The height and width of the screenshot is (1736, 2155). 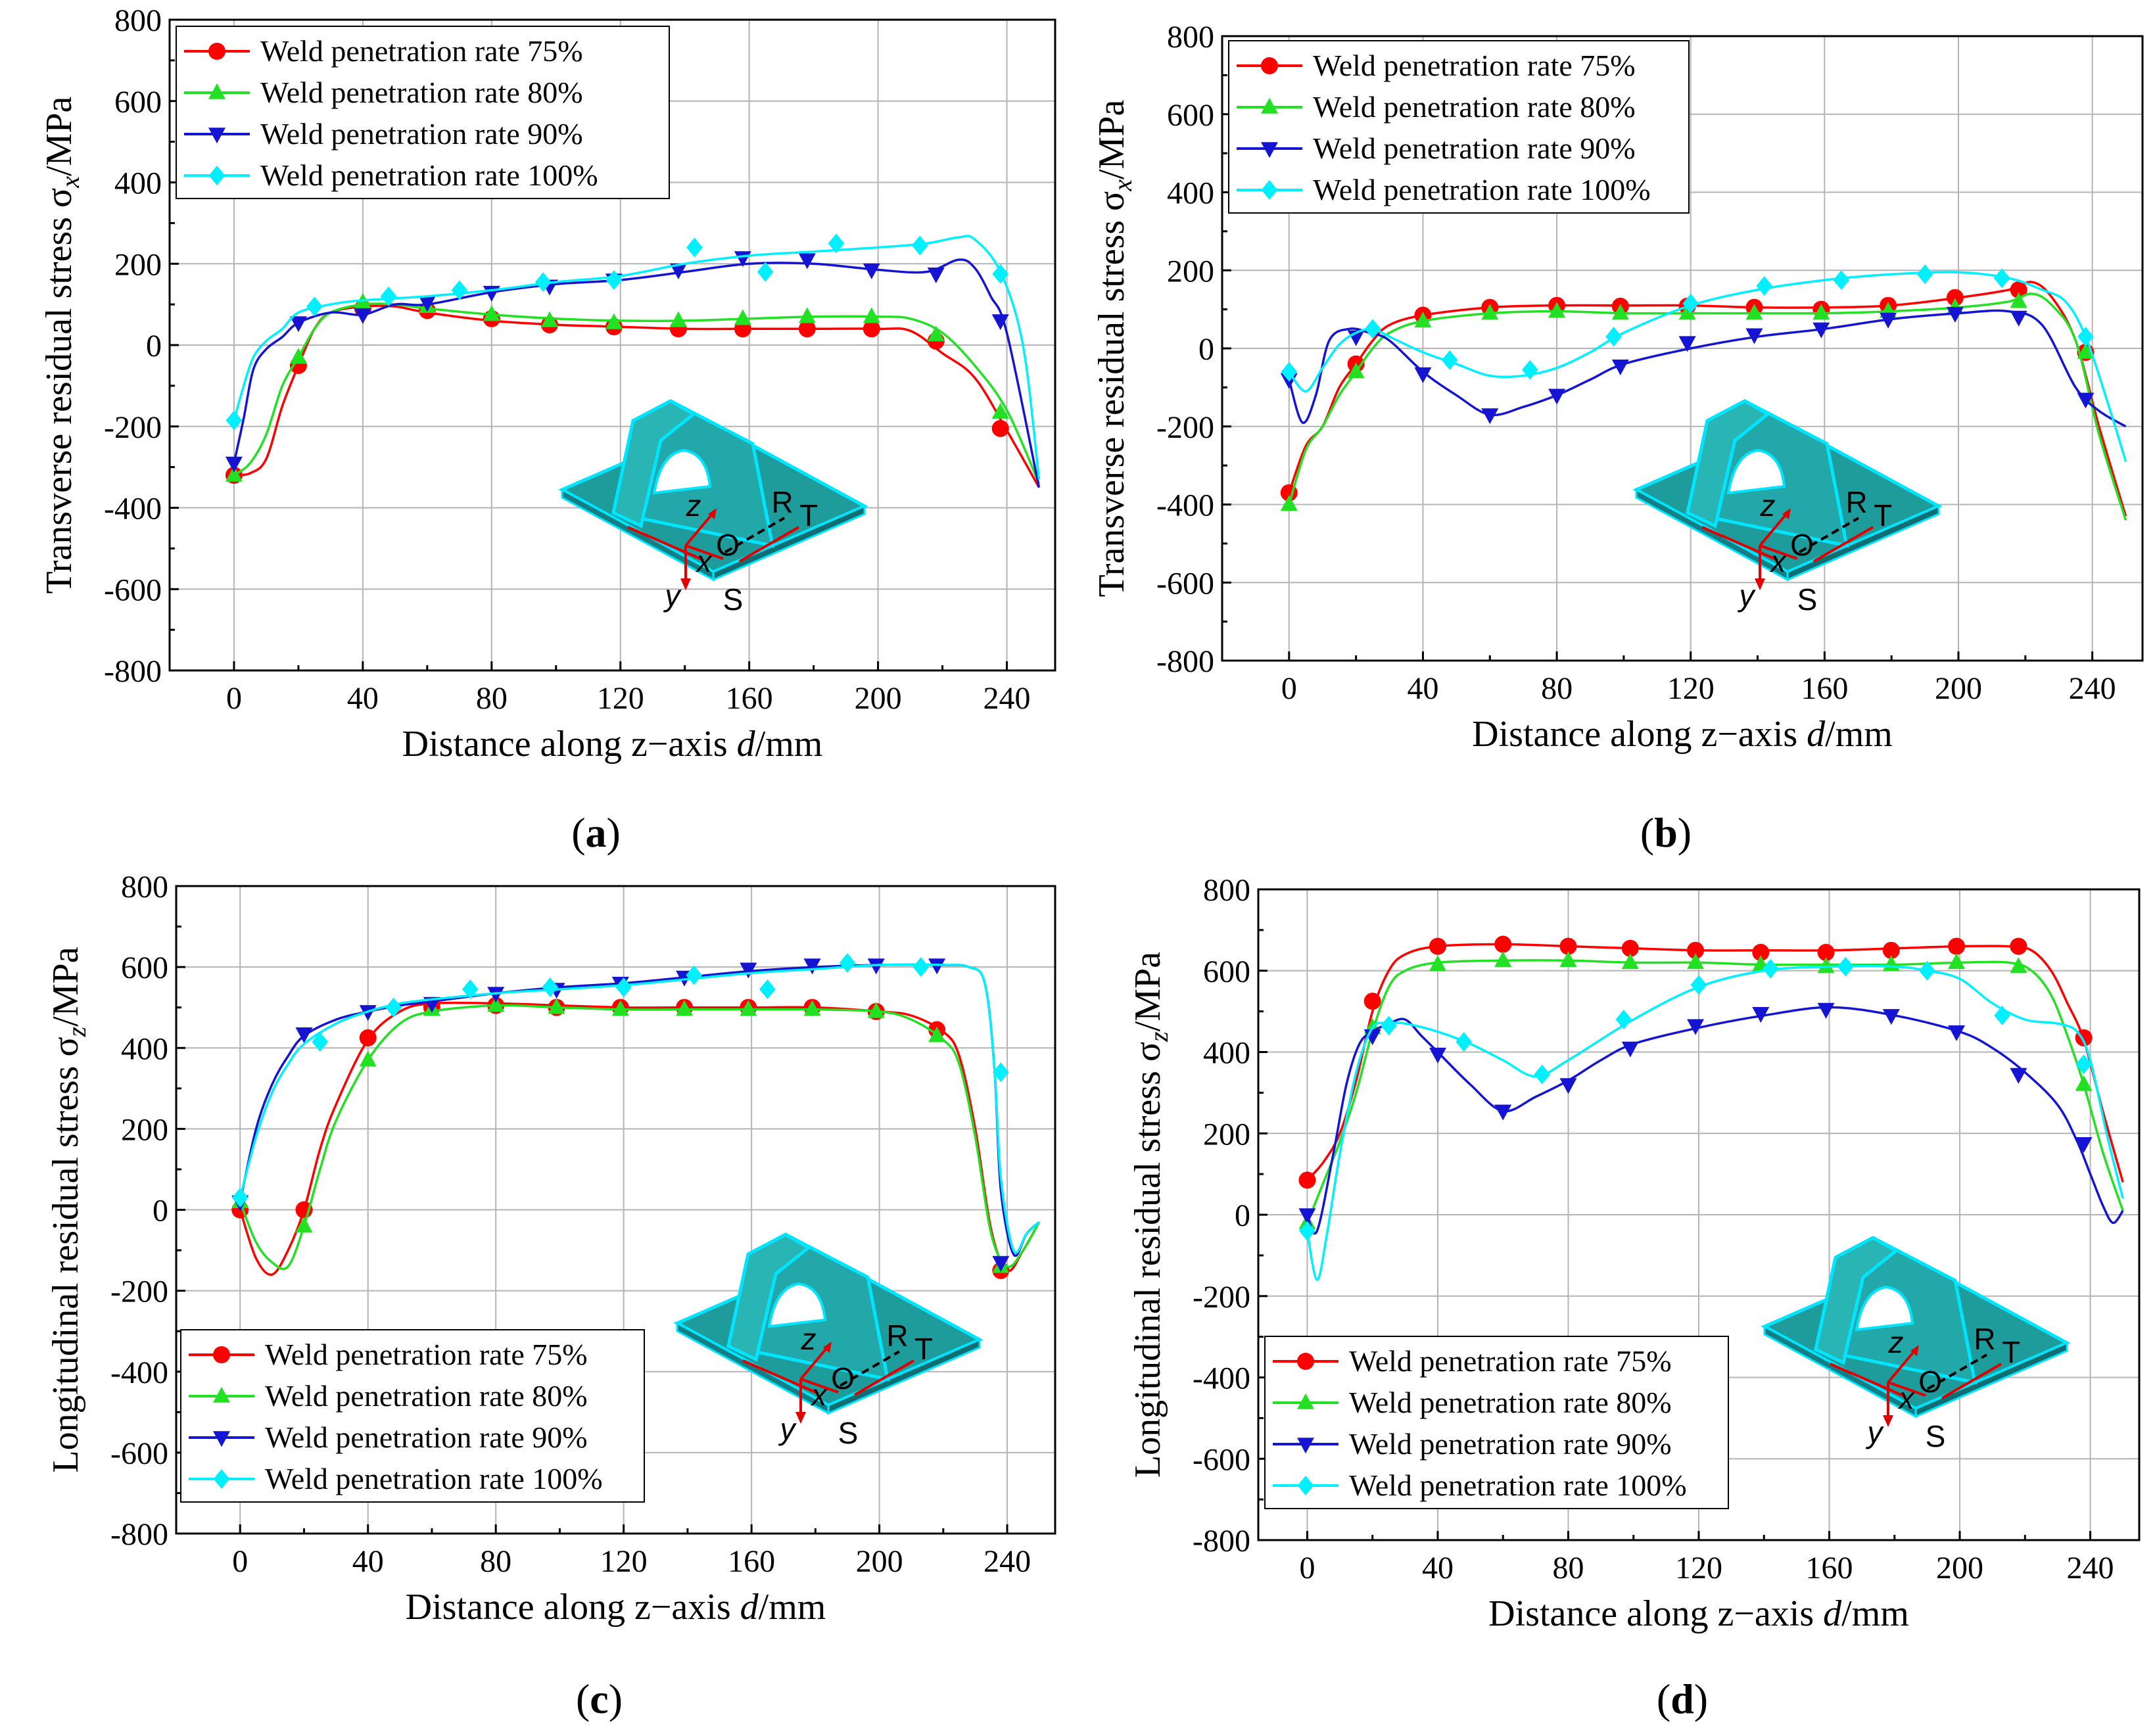 I want to click on y-tick-label-d-8: 800, so click(x=1226, y=890).